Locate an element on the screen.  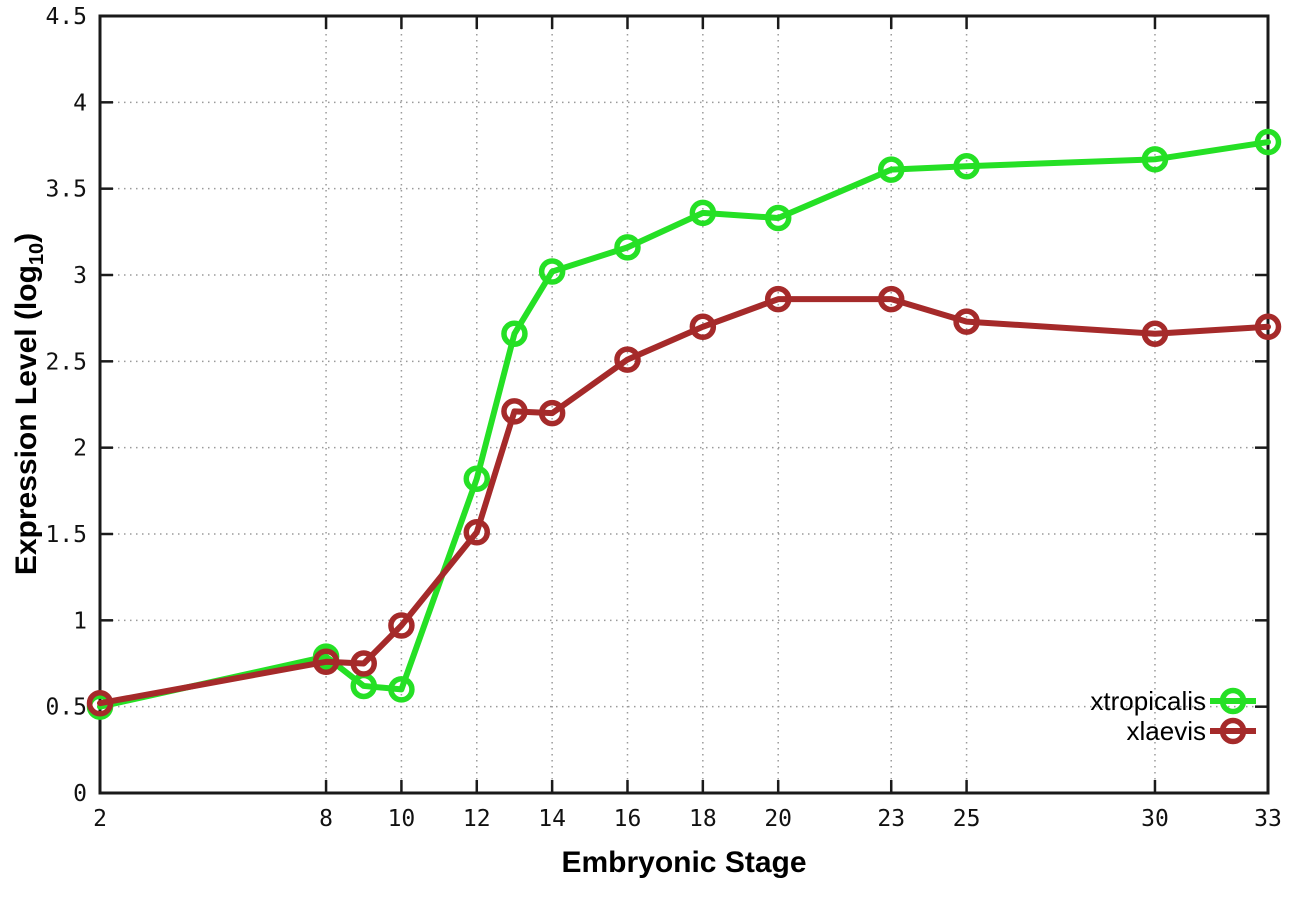
x-tick-label: 18 is located at coordinates (703, 819).